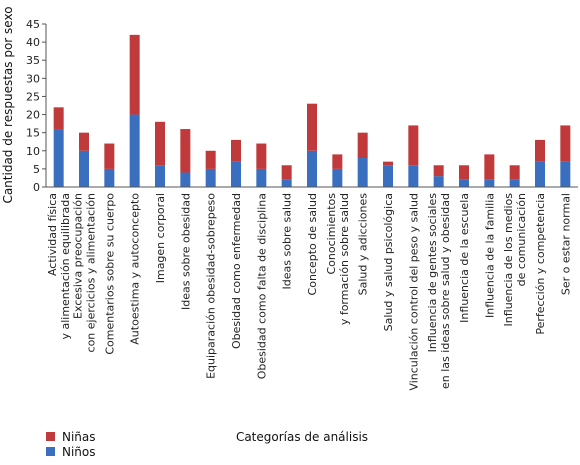 The width and height of the screenshot is (580, 465). What do you see at coordinates (344, 259) in the screenshot?
I see `x-category-label: y formación sobre salud` at bounding box center [344, 259].